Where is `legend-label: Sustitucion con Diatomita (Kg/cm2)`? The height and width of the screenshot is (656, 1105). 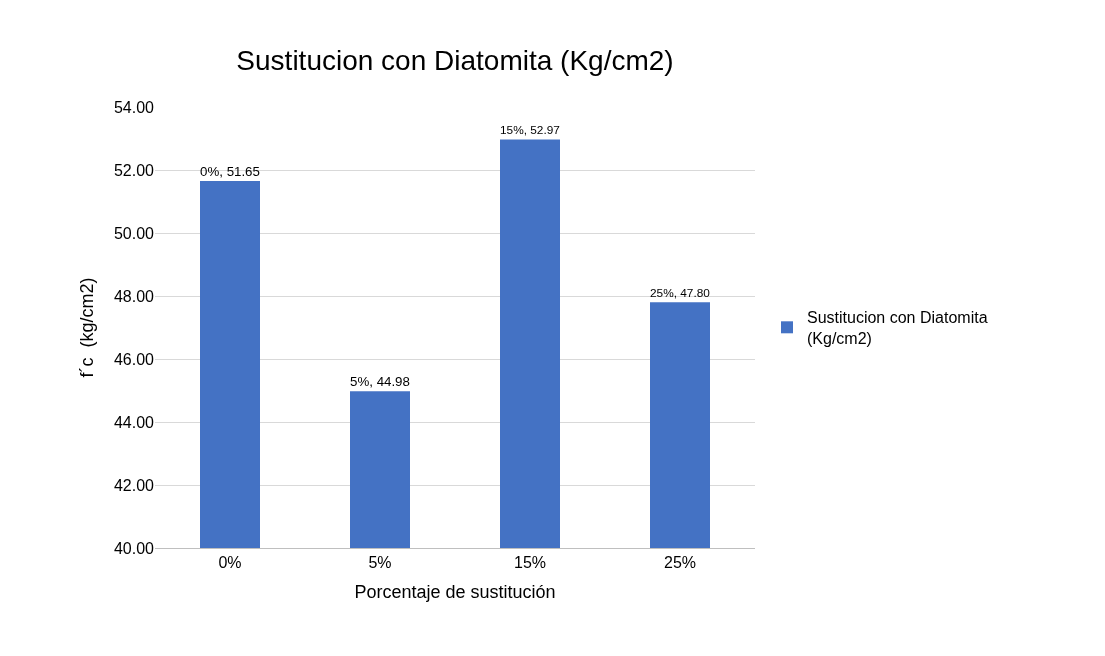 legend-label: Sustitucion con Diatomita (Kg/cm2) is located at coordinates (897, 328).